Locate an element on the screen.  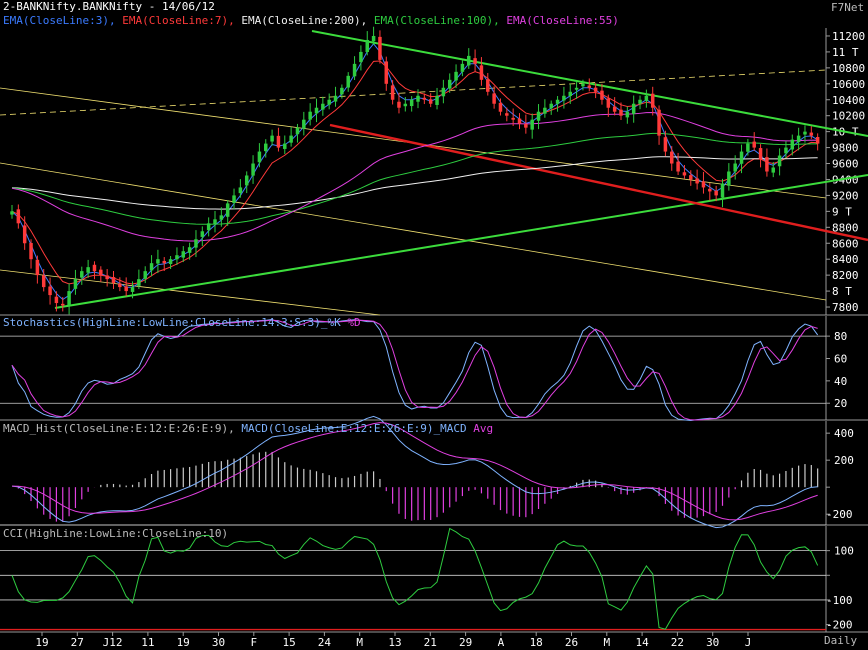
trend-line is located at coordinates (190, 292).